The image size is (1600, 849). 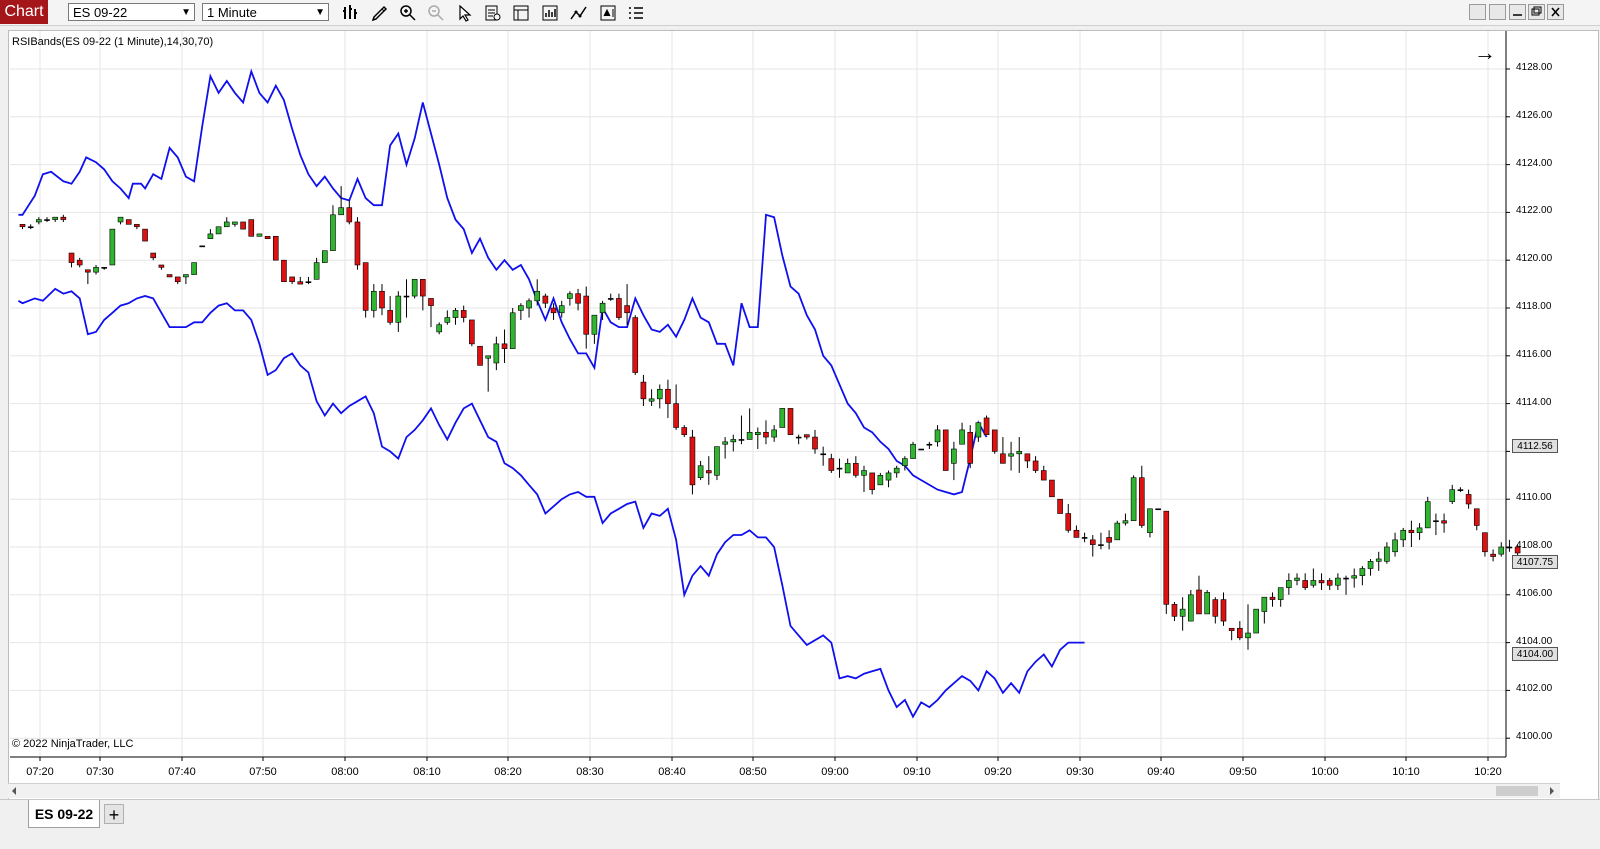 What do you see at coordinates (608, 13) in the screenshot?
I see `properties-icon` at bounding box center [608, 13].